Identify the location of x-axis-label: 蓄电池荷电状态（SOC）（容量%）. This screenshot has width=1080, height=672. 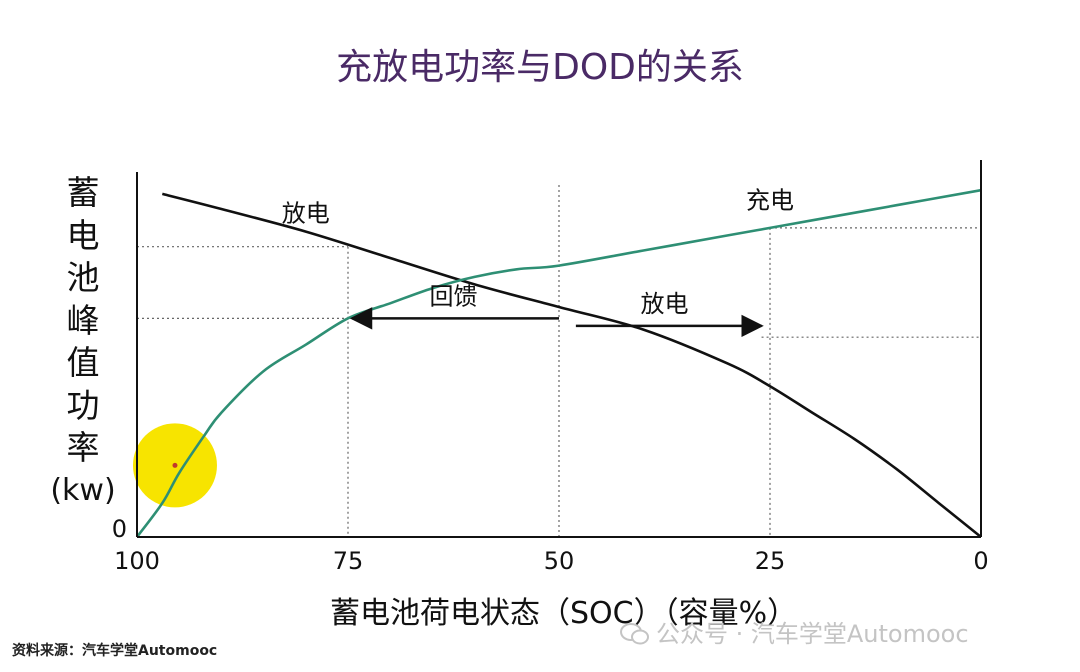
(564, 613).